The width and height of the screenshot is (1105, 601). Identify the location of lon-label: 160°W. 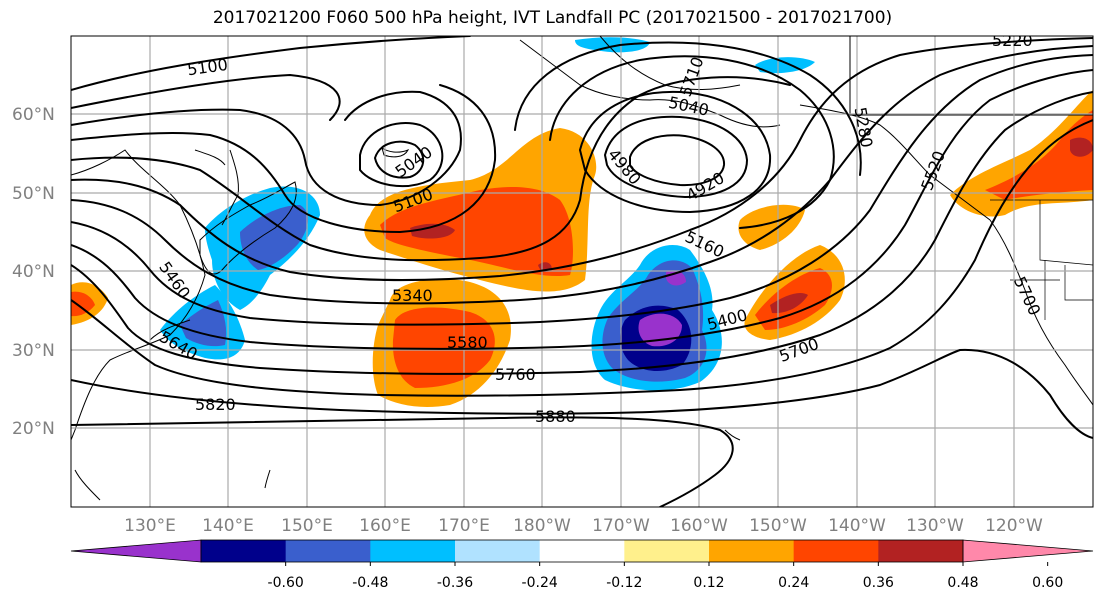
(699, 526).